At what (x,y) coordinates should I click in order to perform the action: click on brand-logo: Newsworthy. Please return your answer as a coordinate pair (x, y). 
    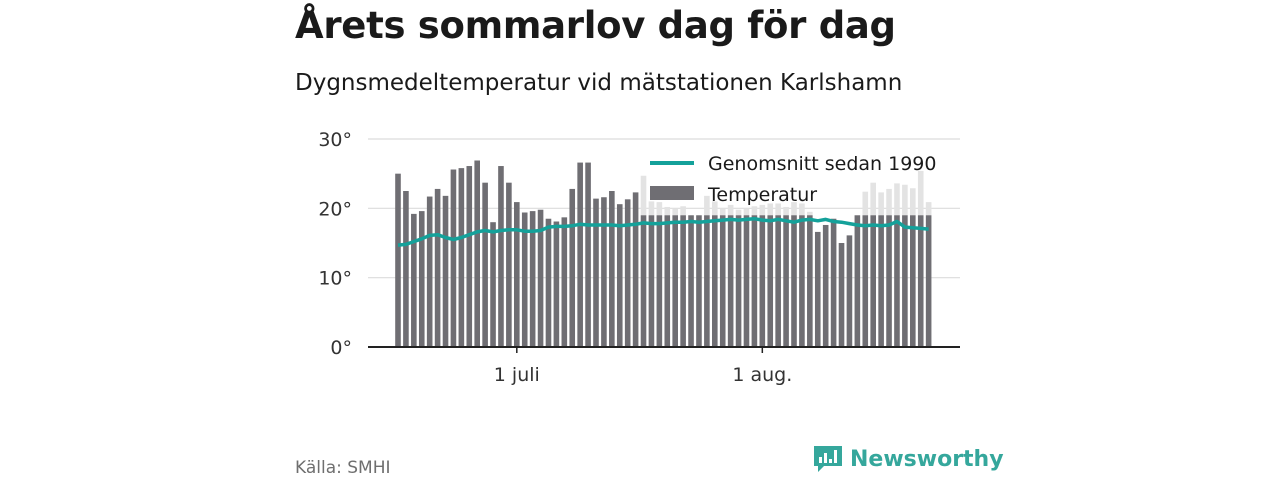
    Looking at the image, I should click on (909, 459).